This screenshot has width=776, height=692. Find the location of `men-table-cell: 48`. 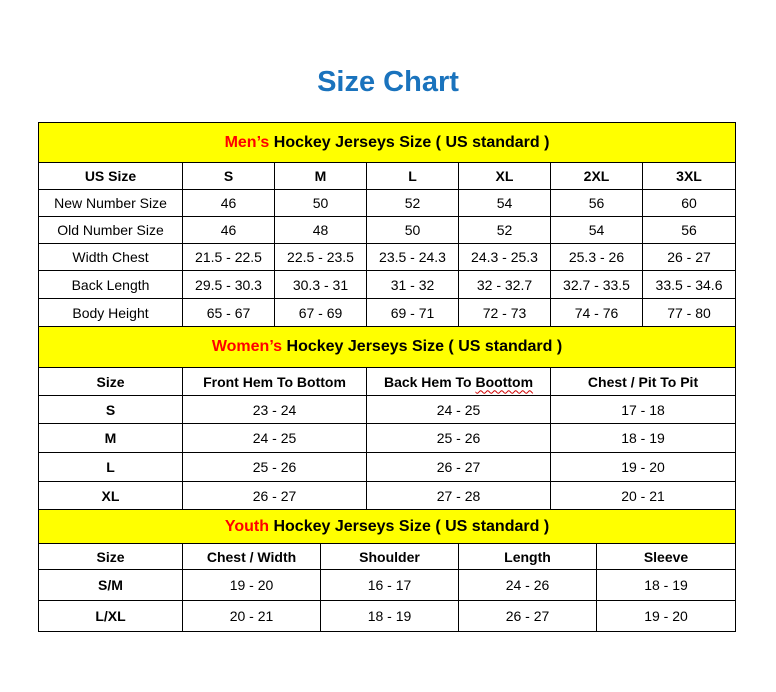

men-table-cell: 48 is located at coordinates (320, 230).